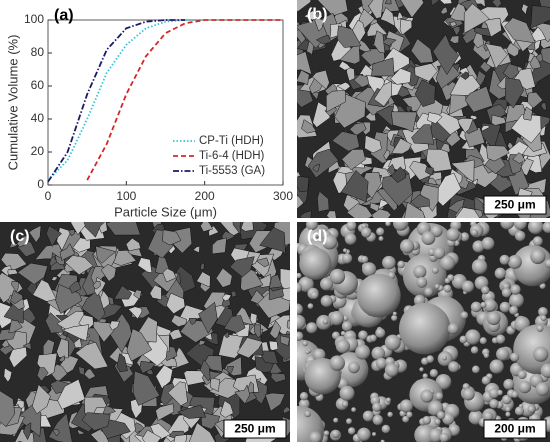  Describe the element at coordinates (184, 100) in the screenshot. I see `series-line` at that location.